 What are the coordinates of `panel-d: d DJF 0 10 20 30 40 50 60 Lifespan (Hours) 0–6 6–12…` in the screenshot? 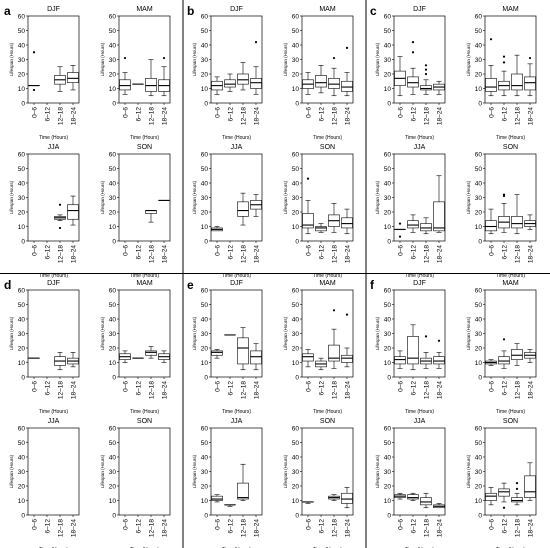 It's located at (87, 413).